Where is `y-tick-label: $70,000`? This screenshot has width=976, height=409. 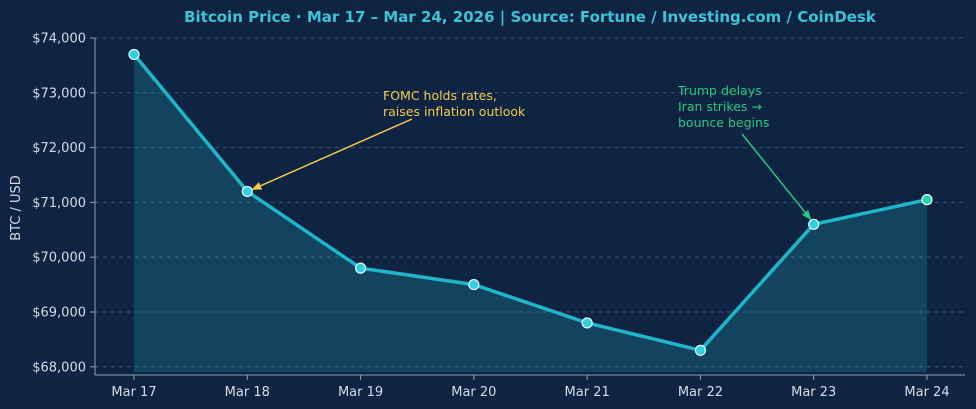
y-tick-label: $70,000 is located at coordinates (59, 258).